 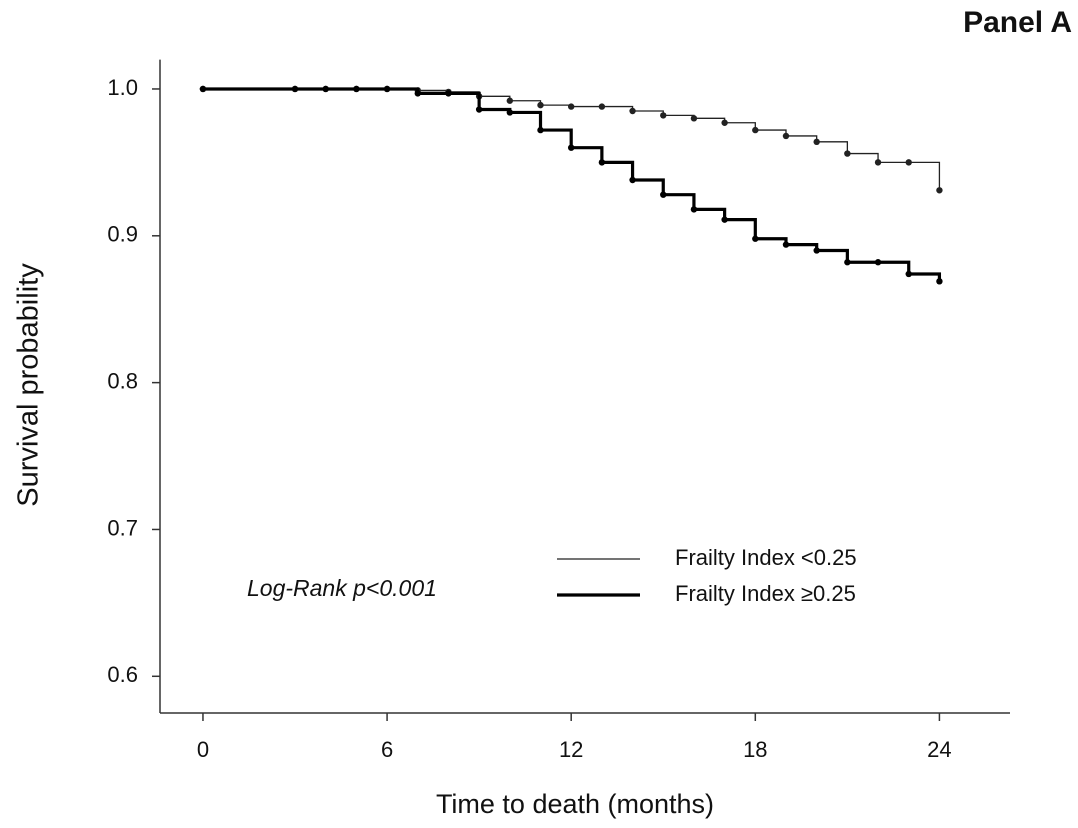 What do you see at coordinates (766, 557) in the screenshot?
I see `legend-label: Frailty Index <0.25` at bounding box center [766, 557].